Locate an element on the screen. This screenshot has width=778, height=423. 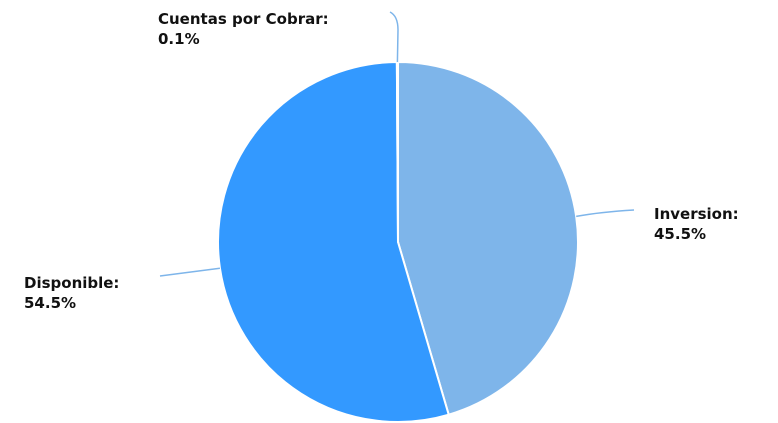
slice-label-disponible: Disponible: 54.5% is located at coordinates (71, 293).